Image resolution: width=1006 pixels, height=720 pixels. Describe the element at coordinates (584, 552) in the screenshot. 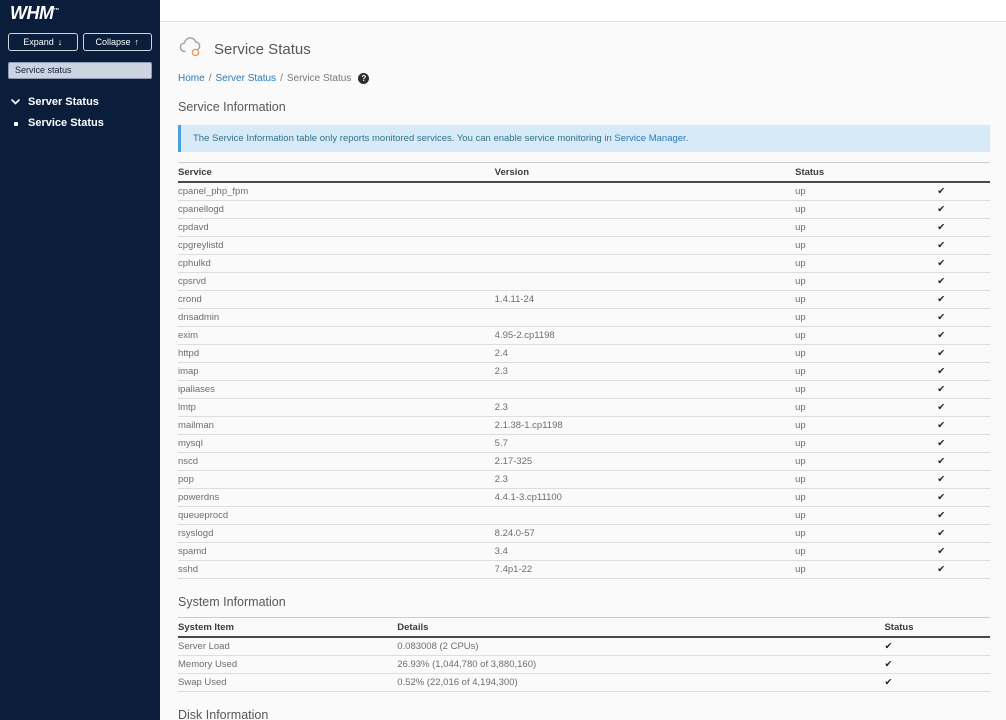

I see `table-row: spamd 3.4 up ✔` at that location.